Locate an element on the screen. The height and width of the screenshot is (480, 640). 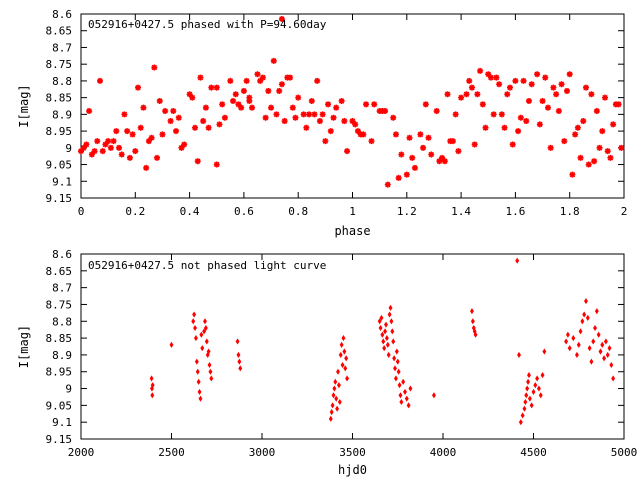
x-tick-label: 4000 is located at coordinates (443, 452).